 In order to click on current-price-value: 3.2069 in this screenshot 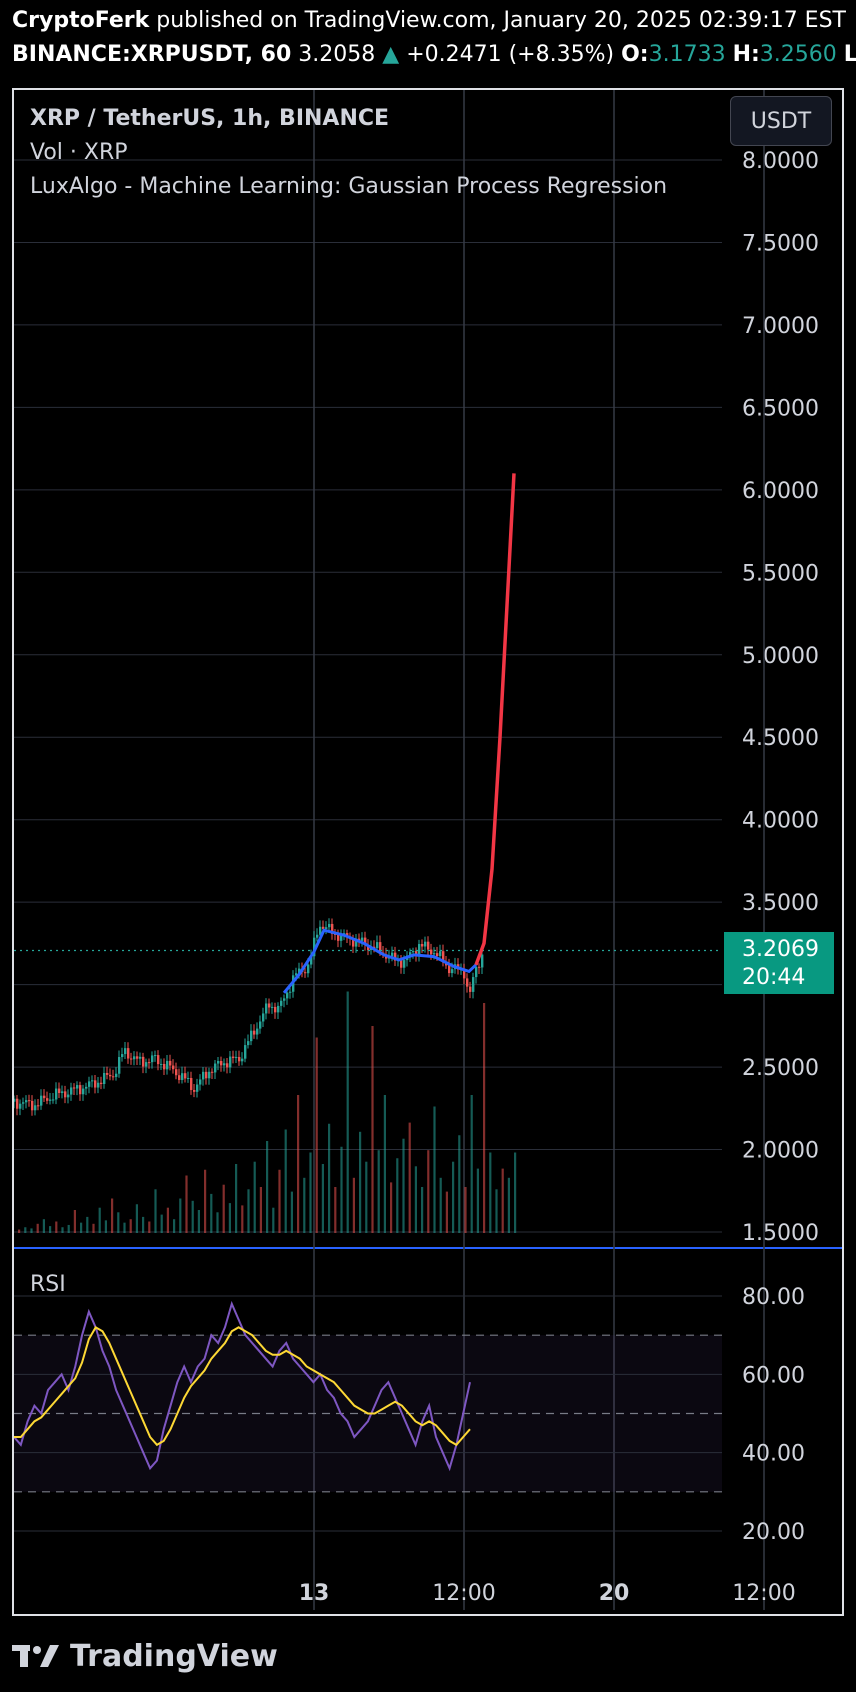, I will do `click(780, 949)`.